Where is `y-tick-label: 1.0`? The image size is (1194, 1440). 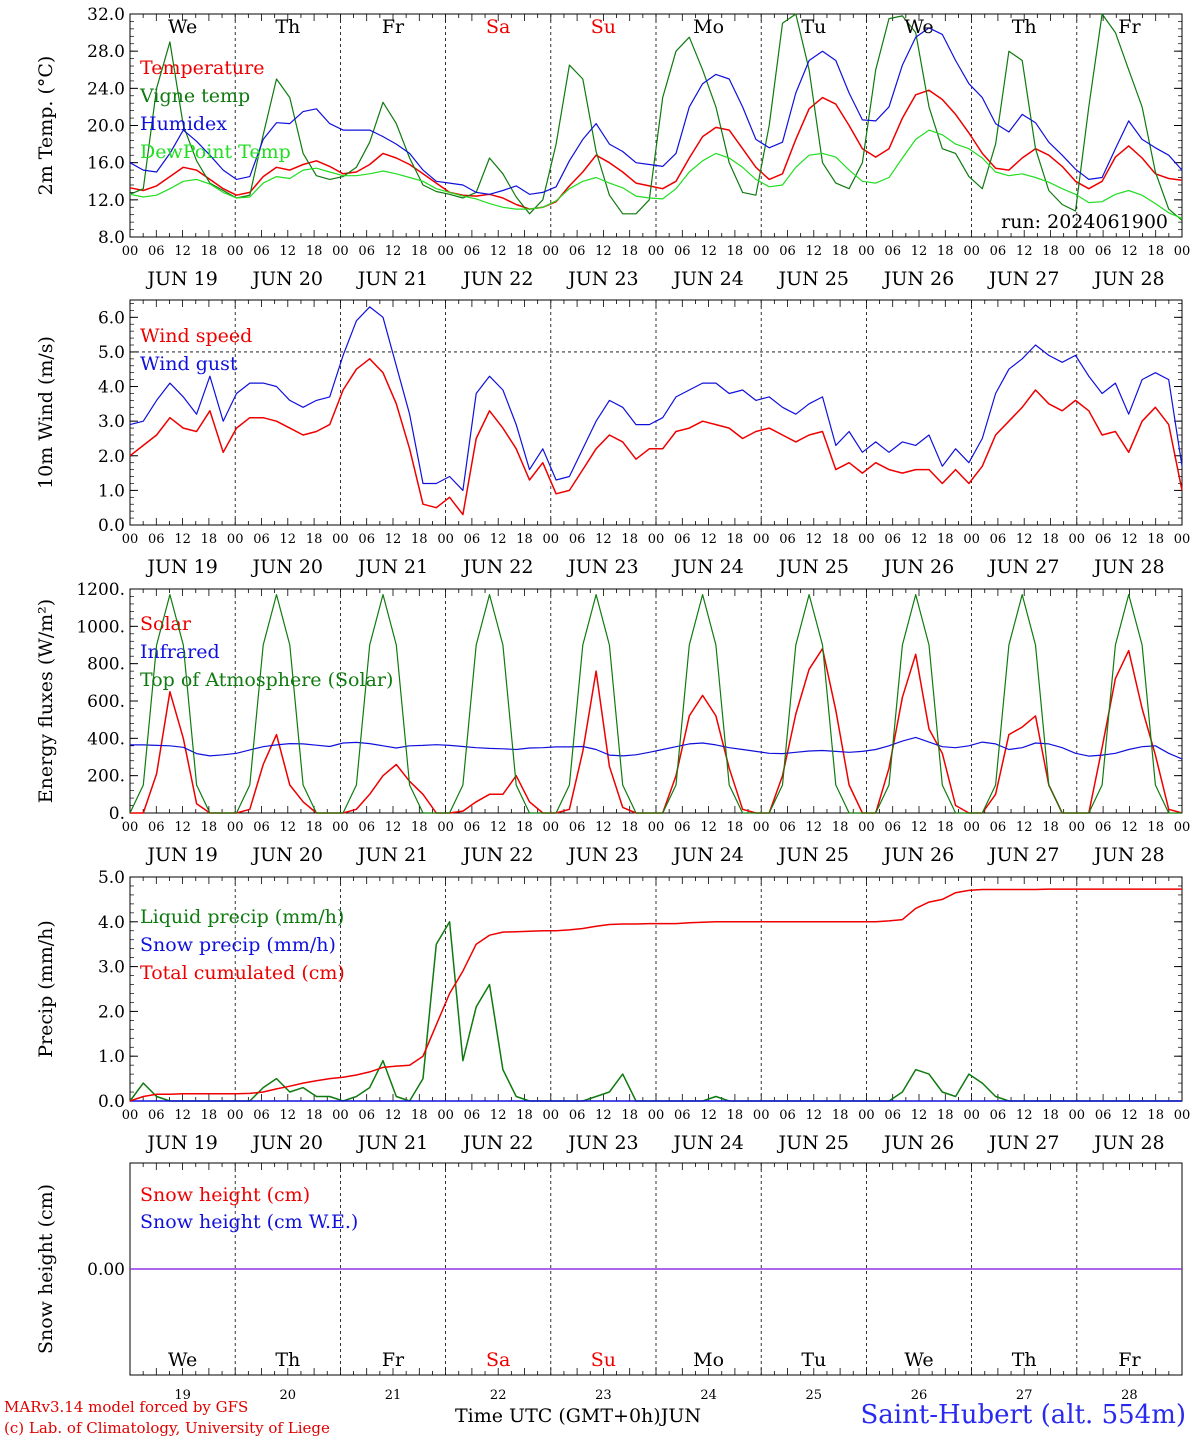
y-tick-label: 1.0 is located at coordinates (111, 1057).